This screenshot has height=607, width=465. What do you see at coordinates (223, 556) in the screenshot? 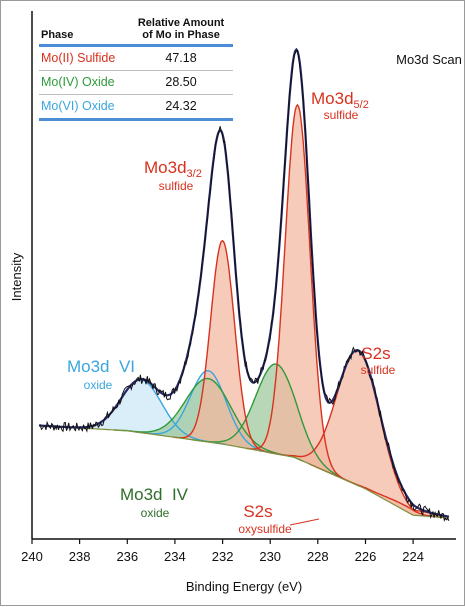
I see `x-tick-label: 232` at bounding box center [223, 556].